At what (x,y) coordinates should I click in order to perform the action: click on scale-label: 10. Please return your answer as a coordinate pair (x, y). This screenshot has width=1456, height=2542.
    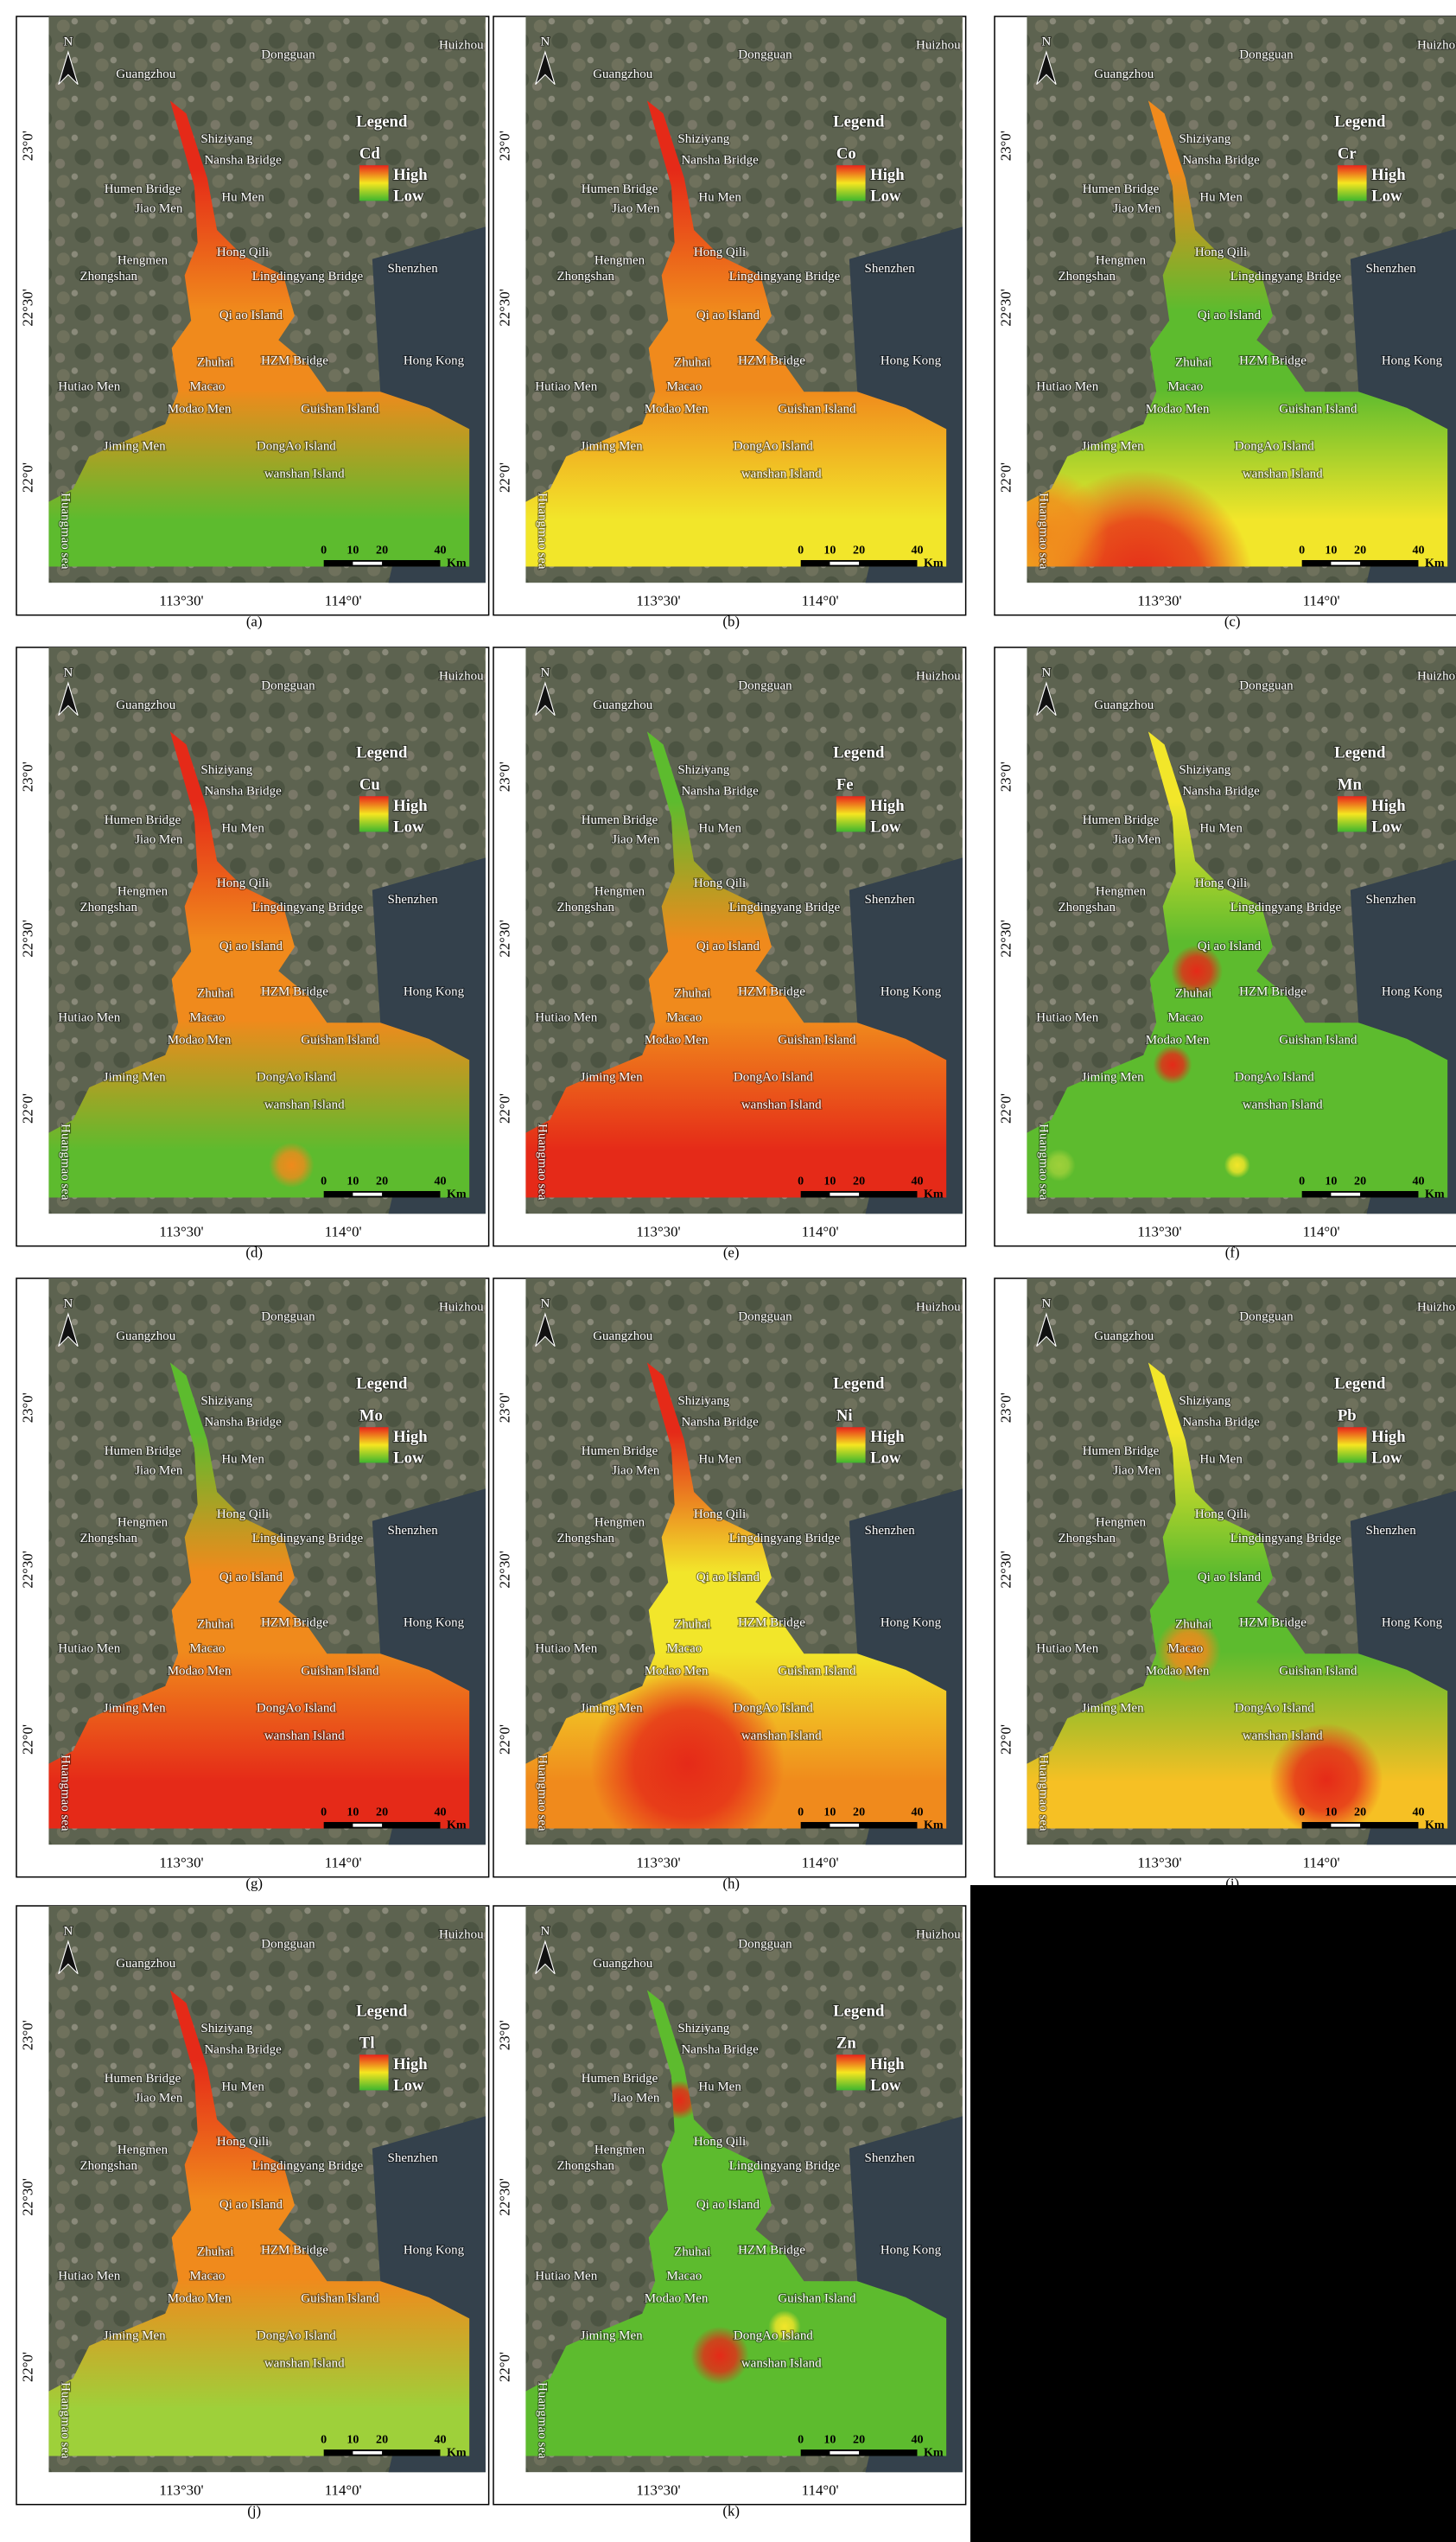
    Looking at the image, I should click on (353, 550).